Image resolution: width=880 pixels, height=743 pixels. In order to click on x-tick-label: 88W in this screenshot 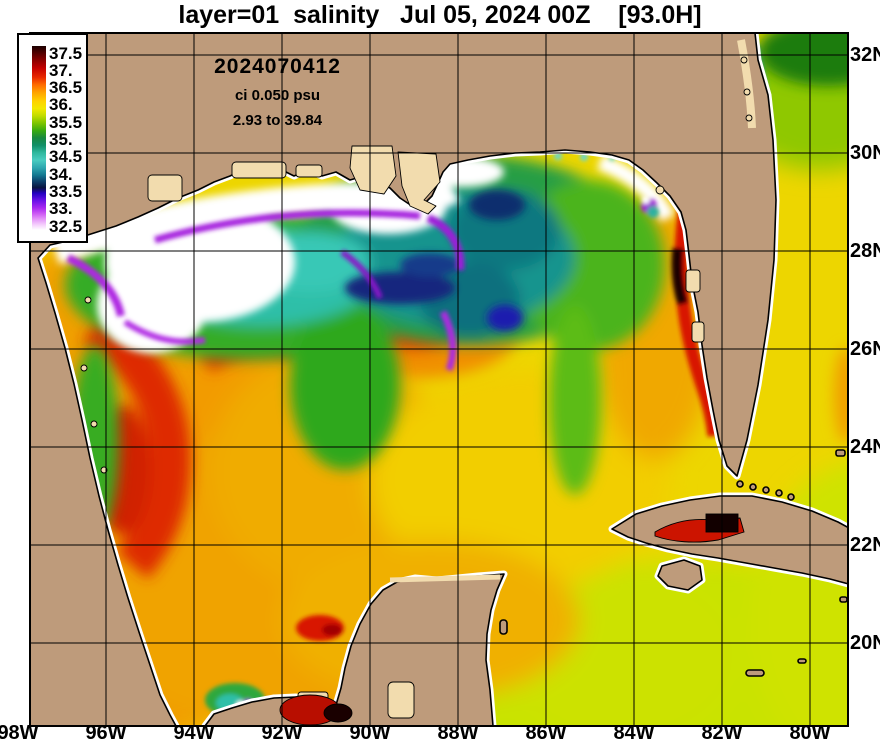, I will do `click(458, 732)`.